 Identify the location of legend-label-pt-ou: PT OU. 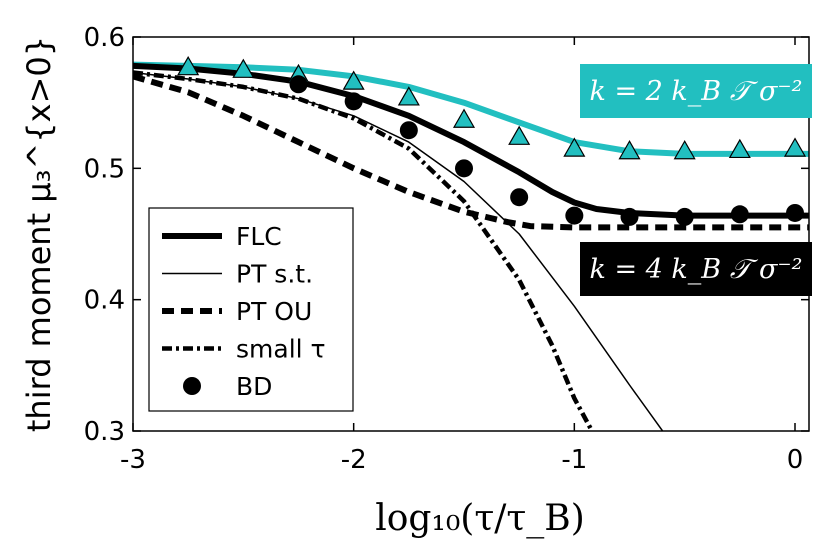
(274, 311).